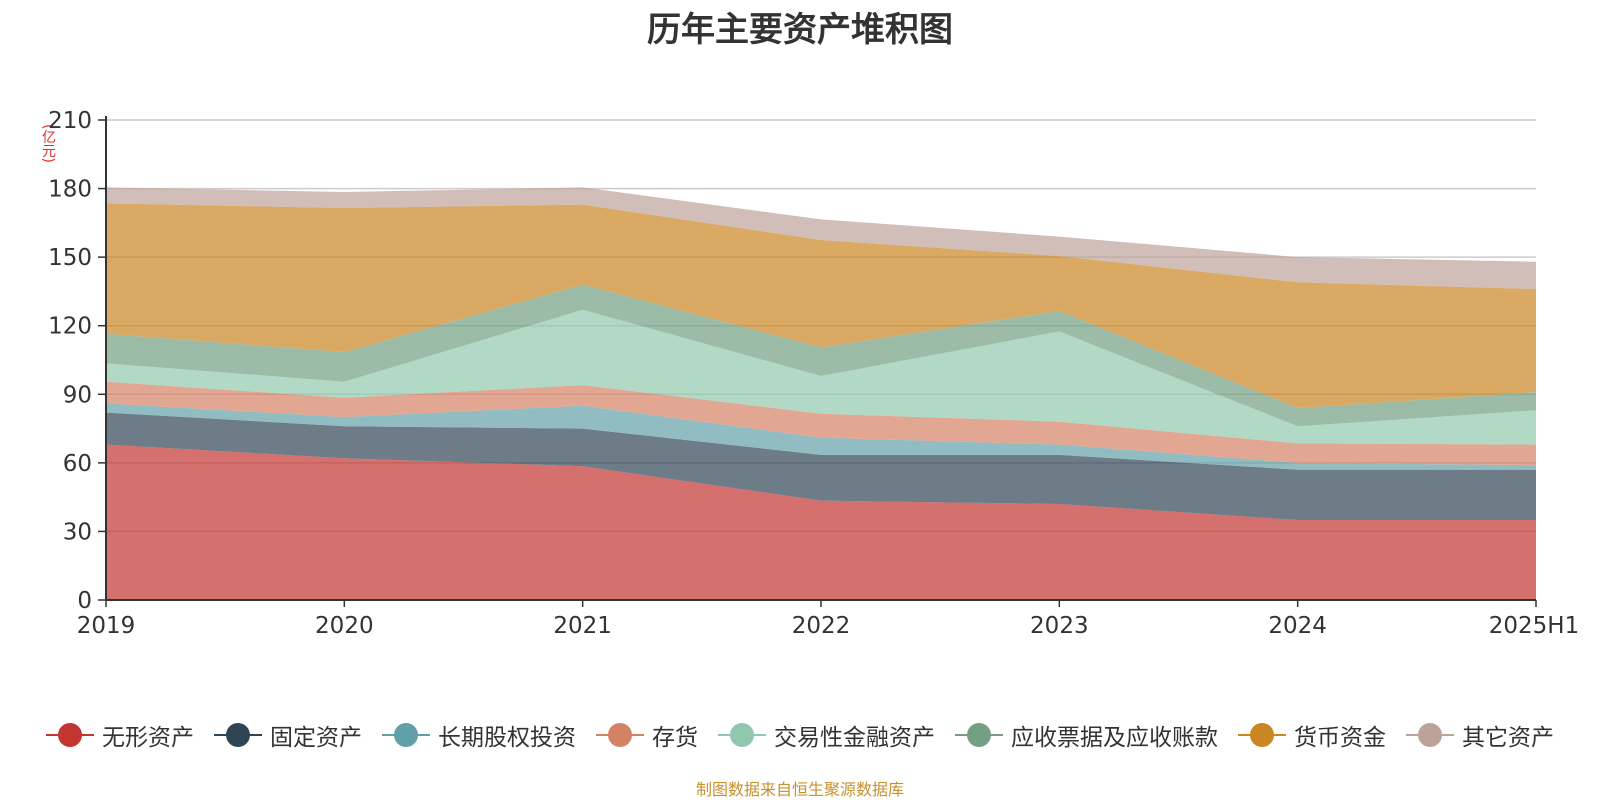 This screenshot has width=1600, height=800. What do you see at coordinates (854, 738) in the screenshot?
I see `legend-label: 交易性金融资产` at bounding box center [854, 738].